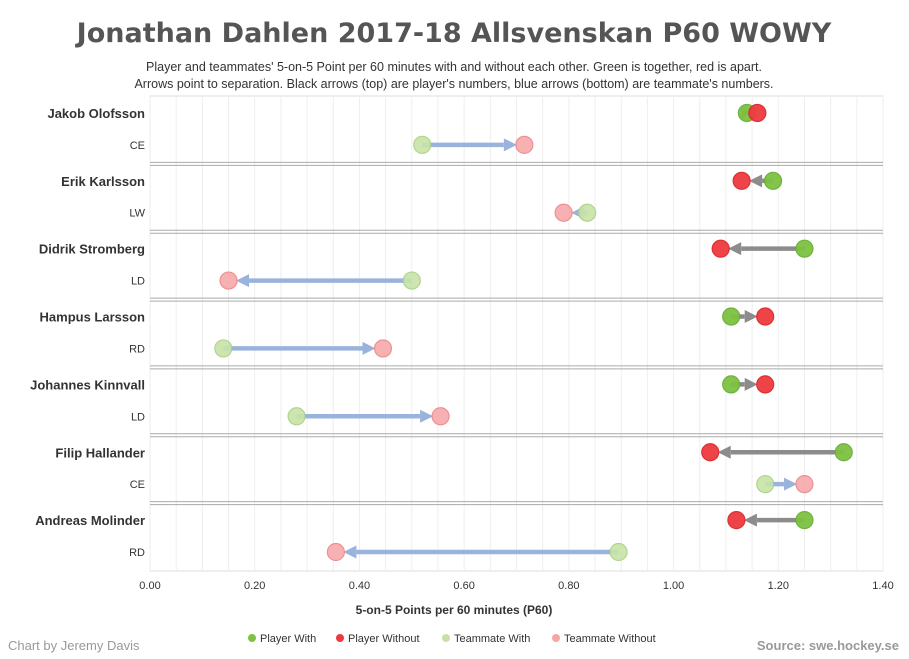 The width and height of the screenshot is (909, 659). Describe the element at coordinates (90, 520) in the screenshot. I see `teammate-name-label: Andreas Molinder` at that location.